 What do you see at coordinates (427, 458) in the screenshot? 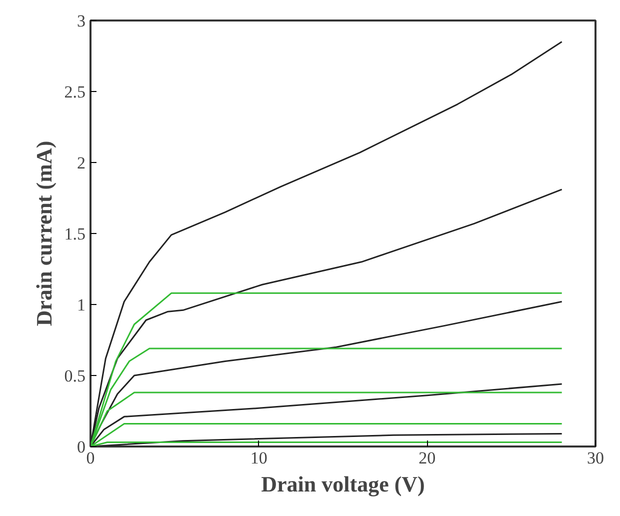
I see `x-tick-label: 20` at bounding box center [427, 458].